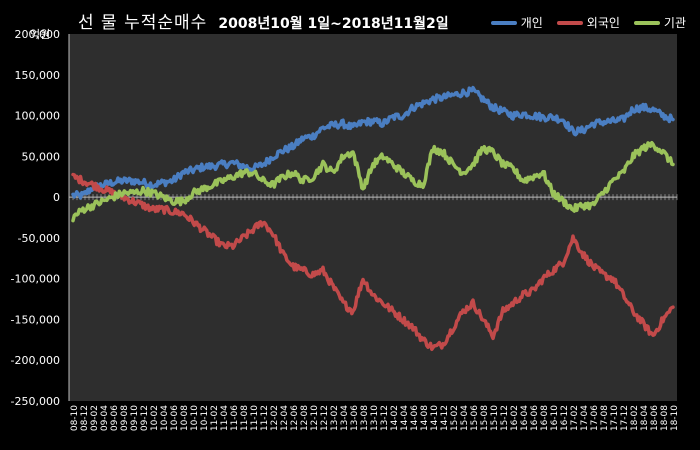  I want to click on chart-title: 선 물 누적순매수, so click(143, 23).